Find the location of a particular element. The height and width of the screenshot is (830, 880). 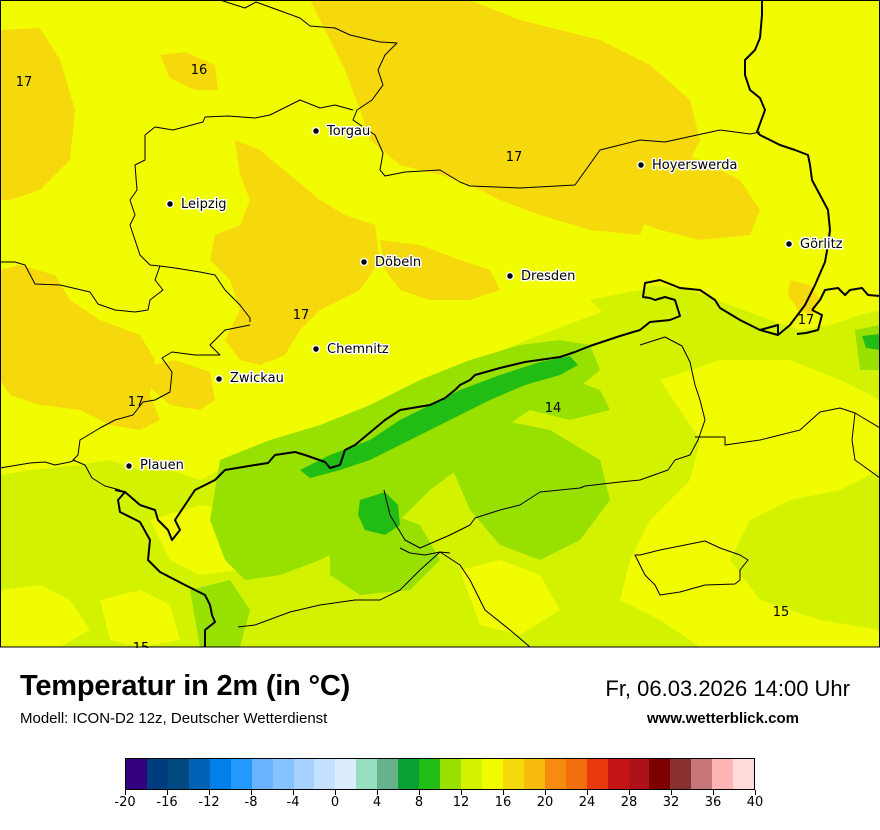

city-dresden: Dresden is located at coordinates (541, 277).